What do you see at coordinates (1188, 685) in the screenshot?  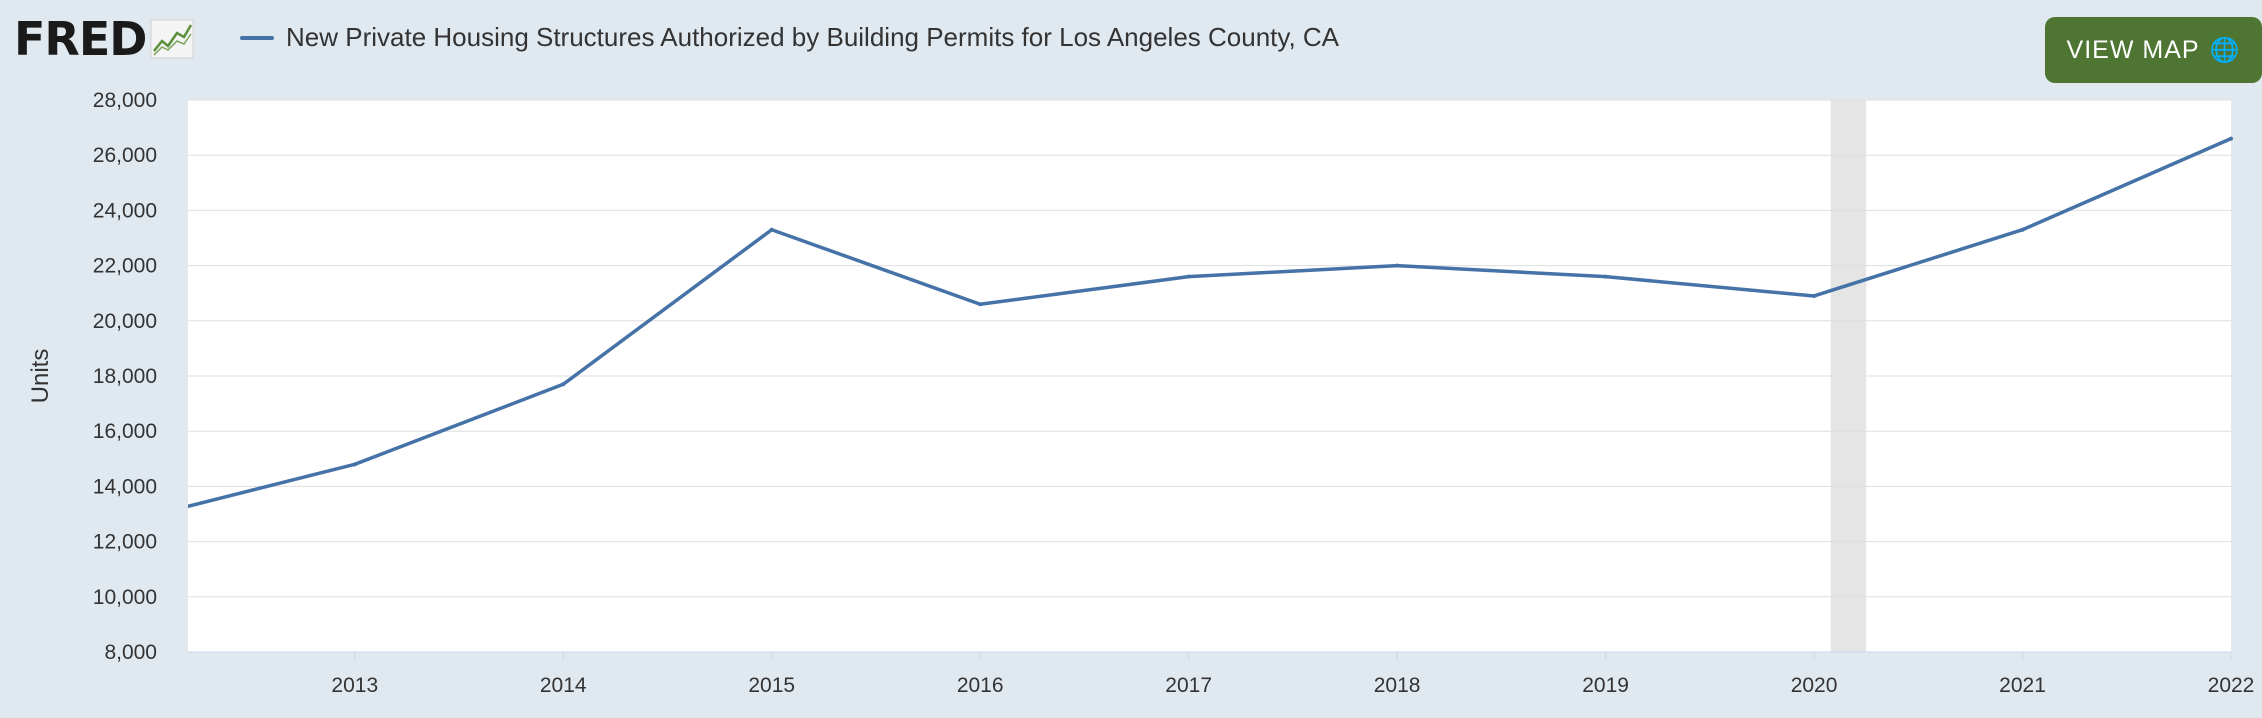 I see `x-tick-label: 2017` at bounding box center [1188, 685].